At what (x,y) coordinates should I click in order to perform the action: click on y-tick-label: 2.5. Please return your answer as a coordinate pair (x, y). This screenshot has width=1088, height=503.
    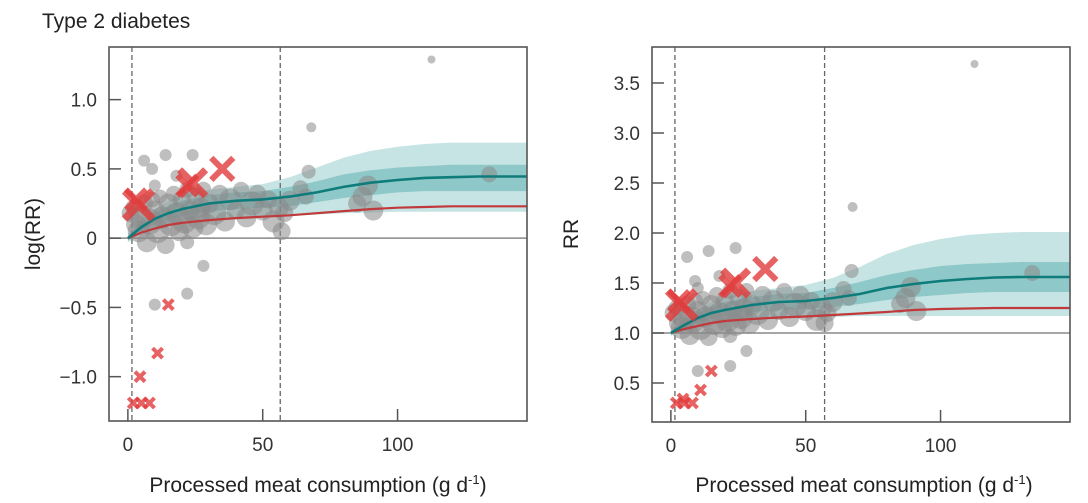
    Looking at the image, I should click on (627, 184).